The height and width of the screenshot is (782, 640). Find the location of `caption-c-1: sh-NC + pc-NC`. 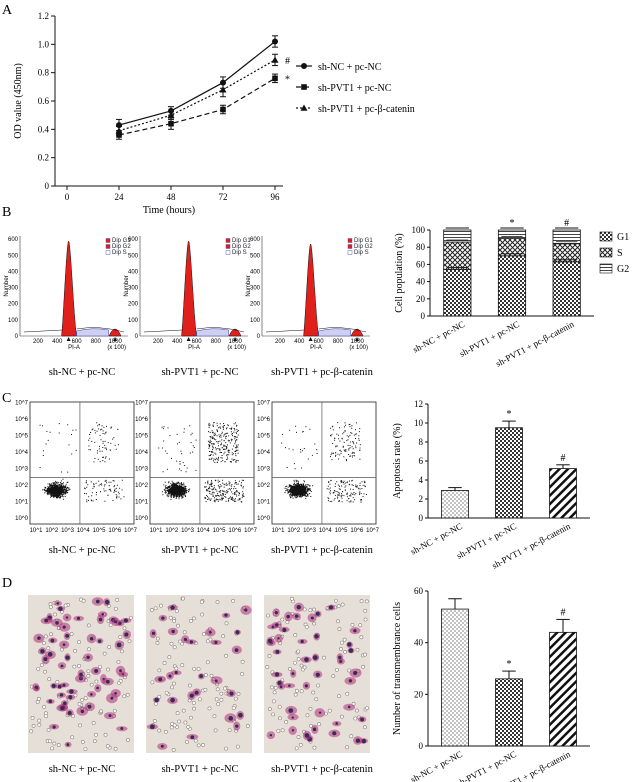

caption-c-1: sh-NC + pc-NC is located at coordinates (82, 550).